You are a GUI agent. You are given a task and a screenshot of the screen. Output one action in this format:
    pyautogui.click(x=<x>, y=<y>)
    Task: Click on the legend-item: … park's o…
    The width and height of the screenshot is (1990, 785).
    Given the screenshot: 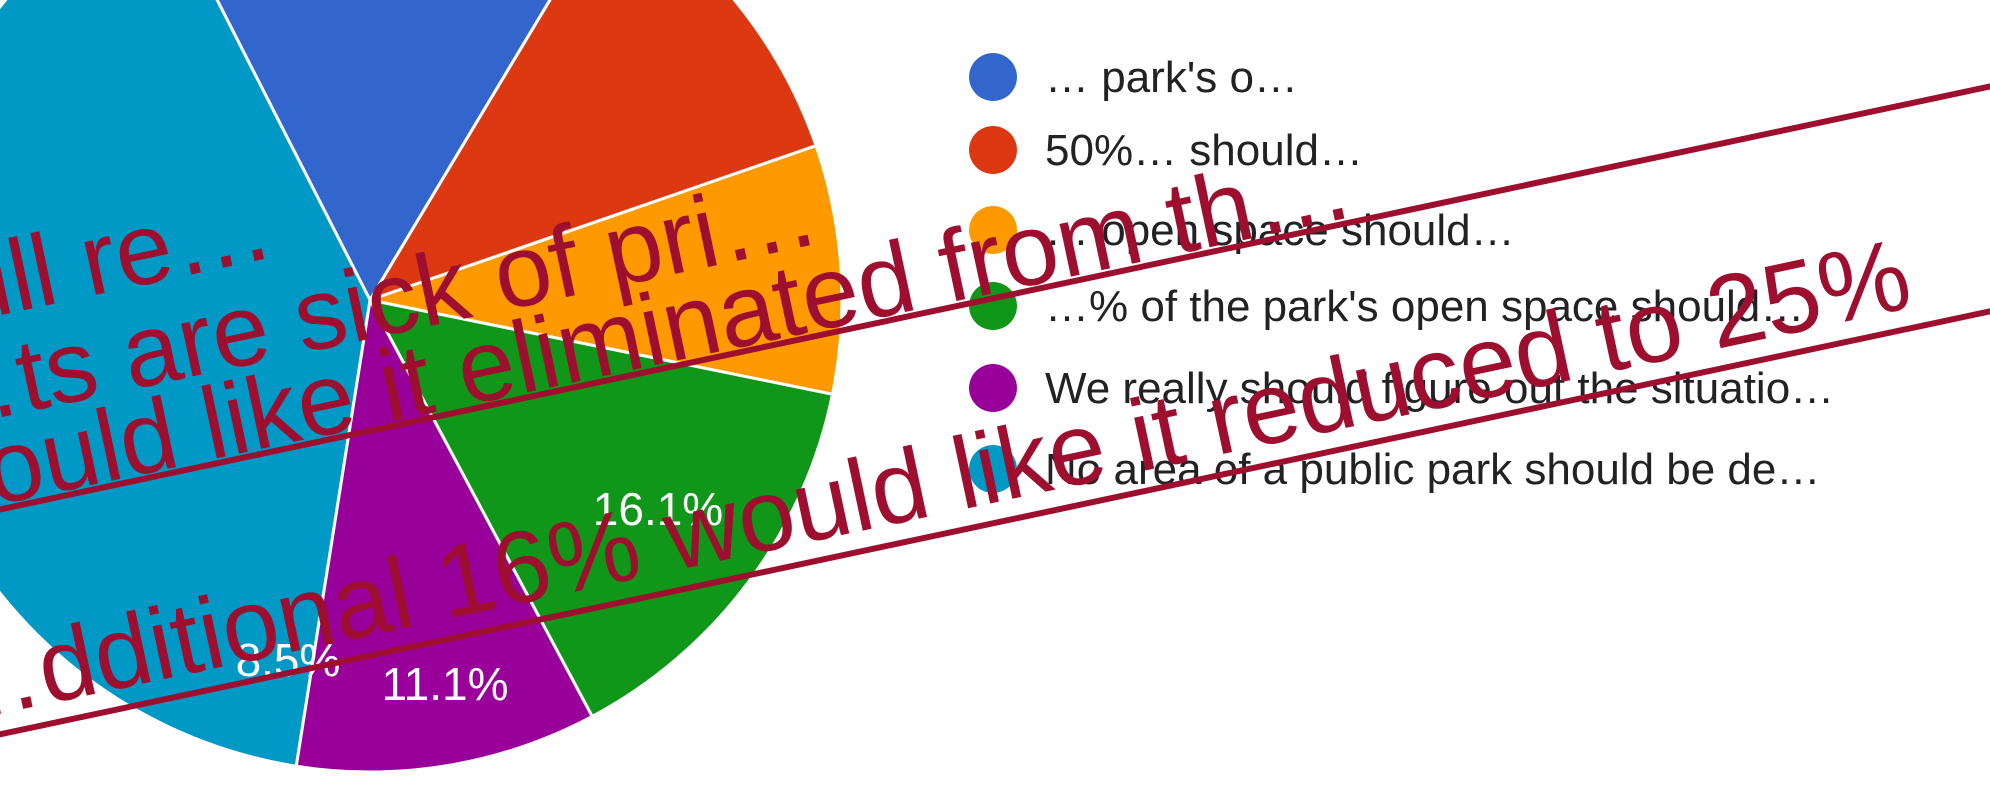 What is the action you would take?
    pyautogui.click(x=1133, y=77)
    